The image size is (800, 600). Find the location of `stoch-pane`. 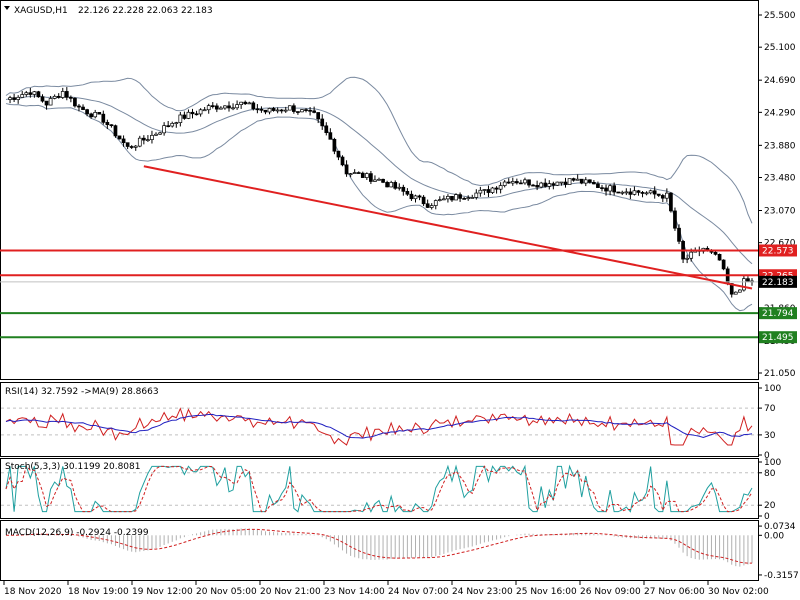

stoch-pane is located at coordinates (379, 488).